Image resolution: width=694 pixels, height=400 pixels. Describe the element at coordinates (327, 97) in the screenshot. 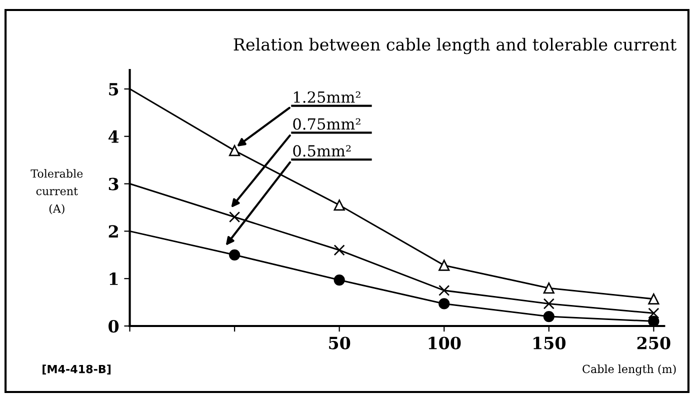

I see `text: 1.25mm²` at that location.